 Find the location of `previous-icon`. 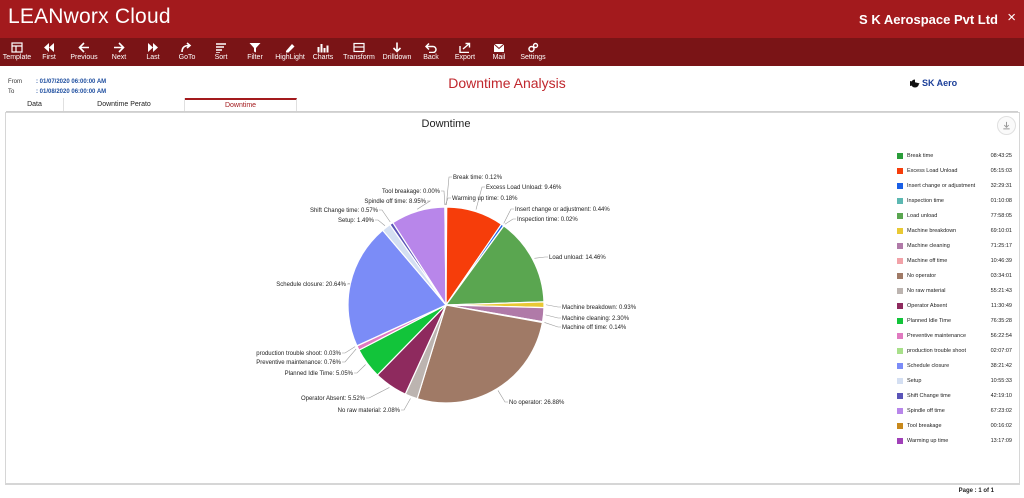

previous-icon is located at coordinates (84, 47).